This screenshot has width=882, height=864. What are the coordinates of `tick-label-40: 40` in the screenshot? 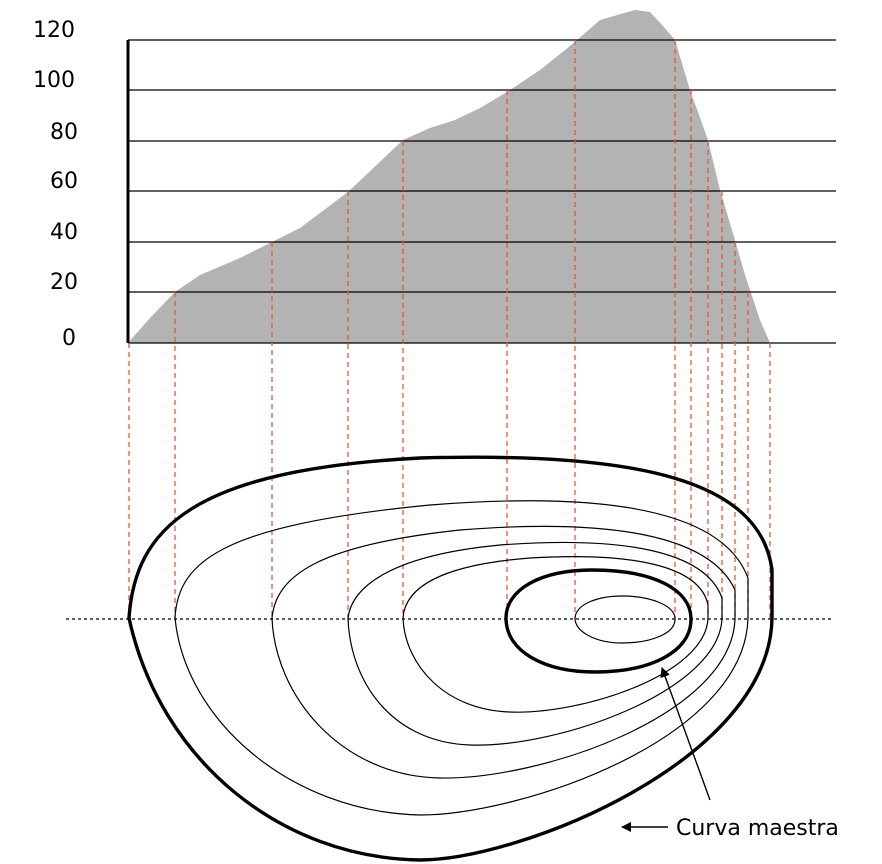 It's located at (64, 232).